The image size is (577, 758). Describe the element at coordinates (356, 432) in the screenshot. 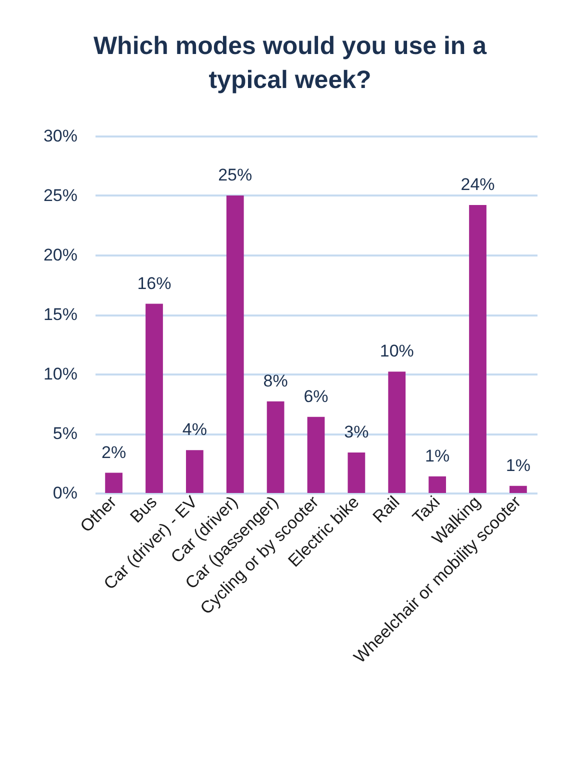

I see `data-label: 3%` at that location.